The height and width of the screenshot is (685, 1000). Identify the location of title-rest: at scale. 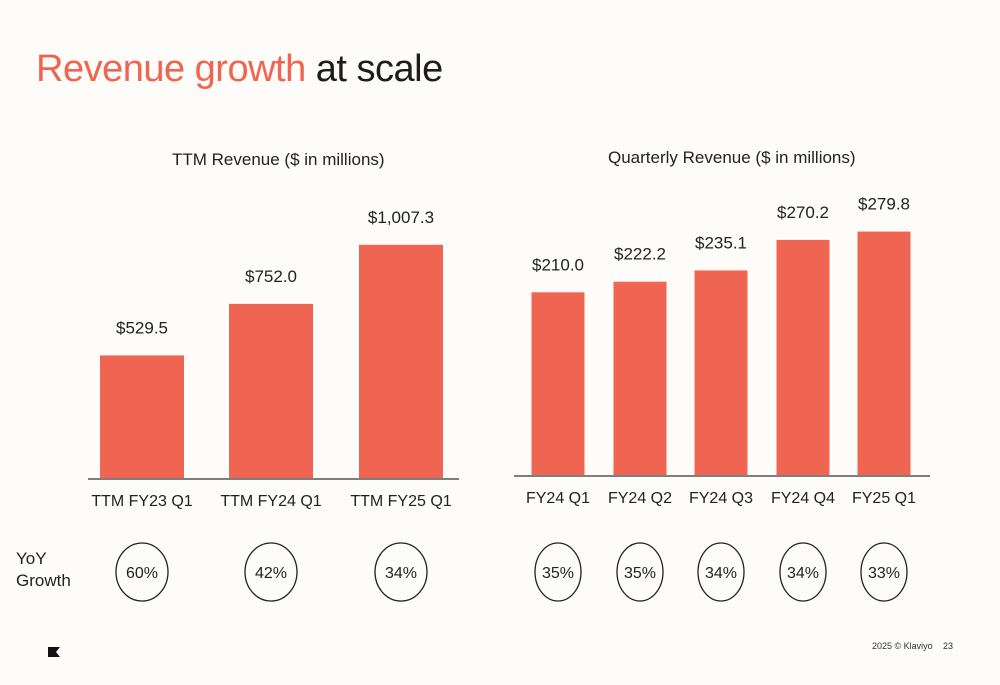
(379, 69).